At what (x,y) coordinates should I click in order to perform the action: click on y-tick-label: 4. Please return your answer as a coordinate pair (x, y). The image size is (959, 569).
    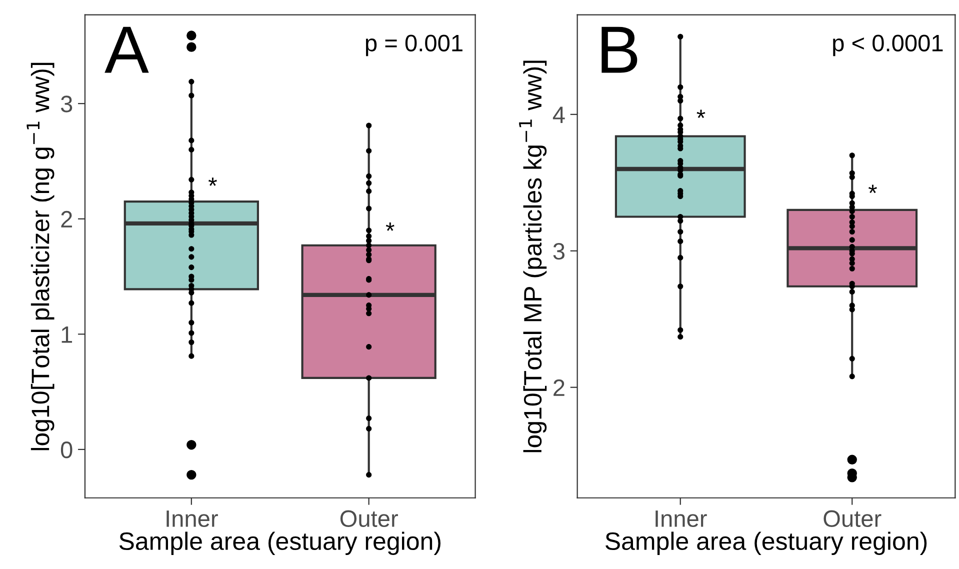
    Looking at the image, I should click on (558, 114).